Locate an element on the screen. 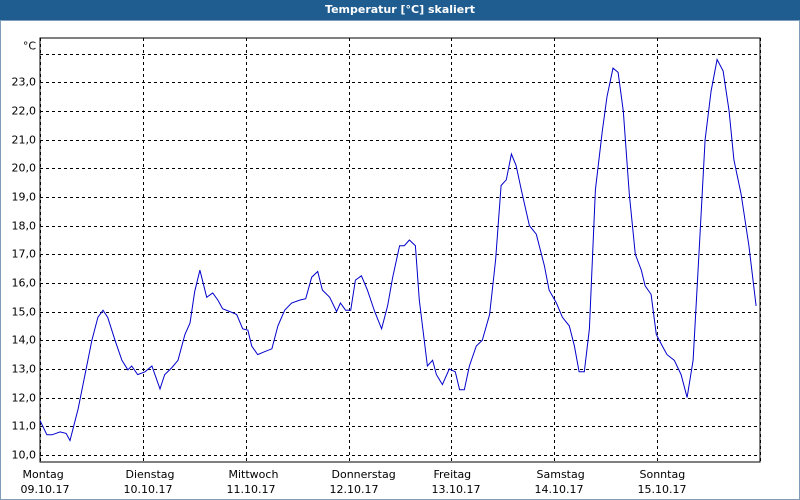 This screenshot has height=500, width=800. y-tick-label: 19,0 is located at coordinates (24, 197).